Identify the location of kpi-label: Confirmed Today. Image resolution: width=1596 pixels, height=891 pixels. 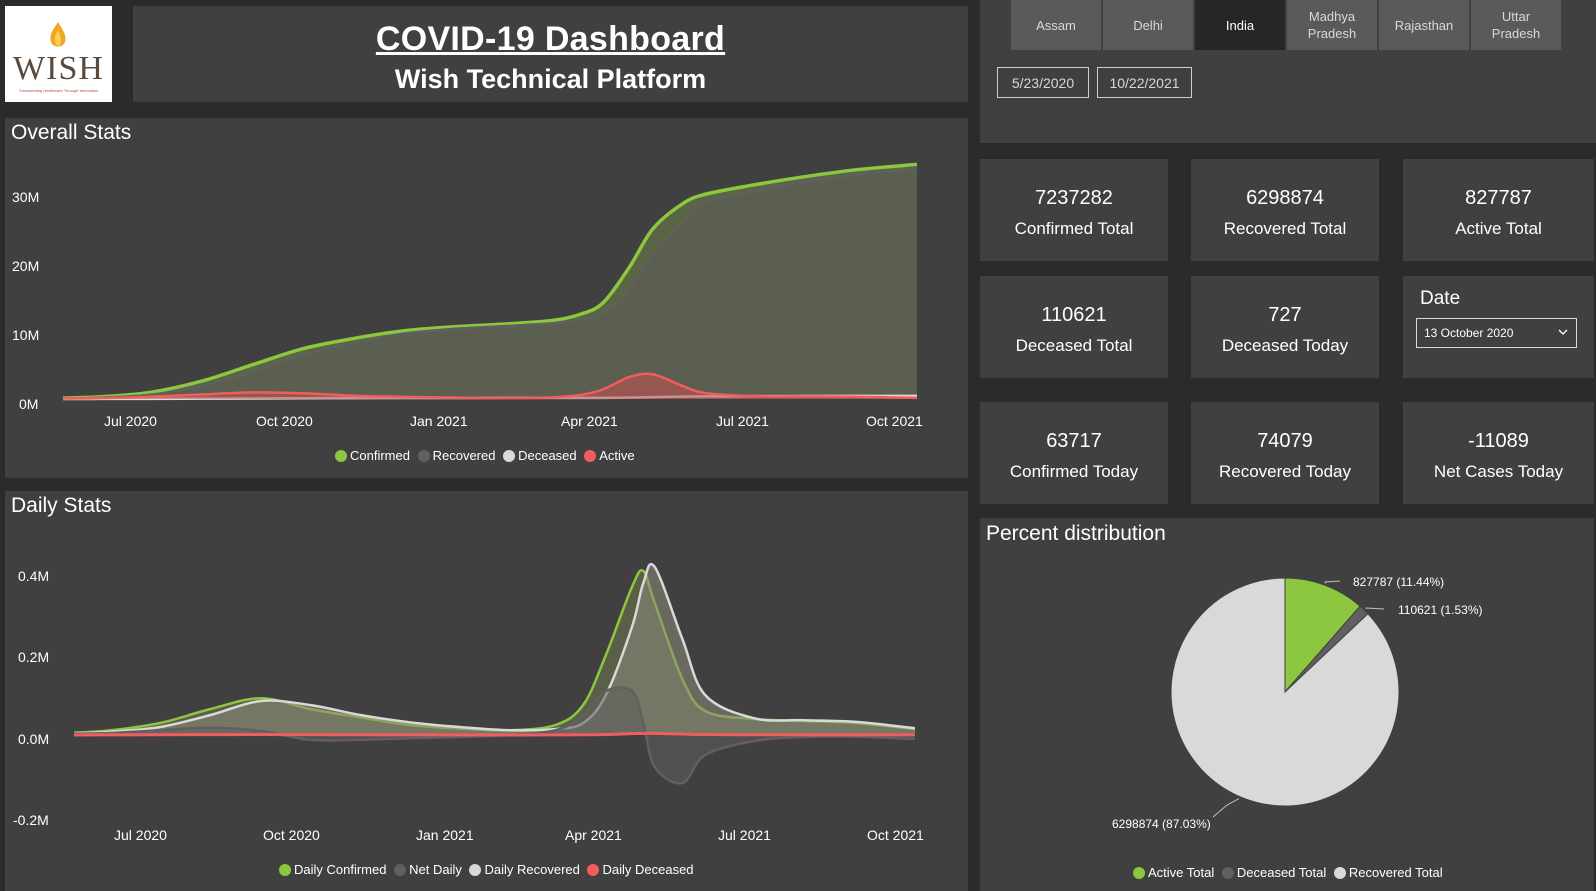
(1074, 471).